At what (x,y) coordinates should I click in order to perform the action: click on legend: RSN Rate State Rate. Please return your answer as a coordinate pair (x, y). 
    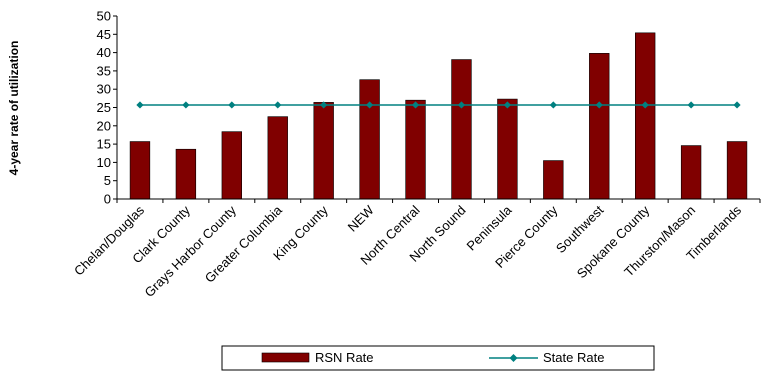
    Looking at the image, I should click on (438, 358).